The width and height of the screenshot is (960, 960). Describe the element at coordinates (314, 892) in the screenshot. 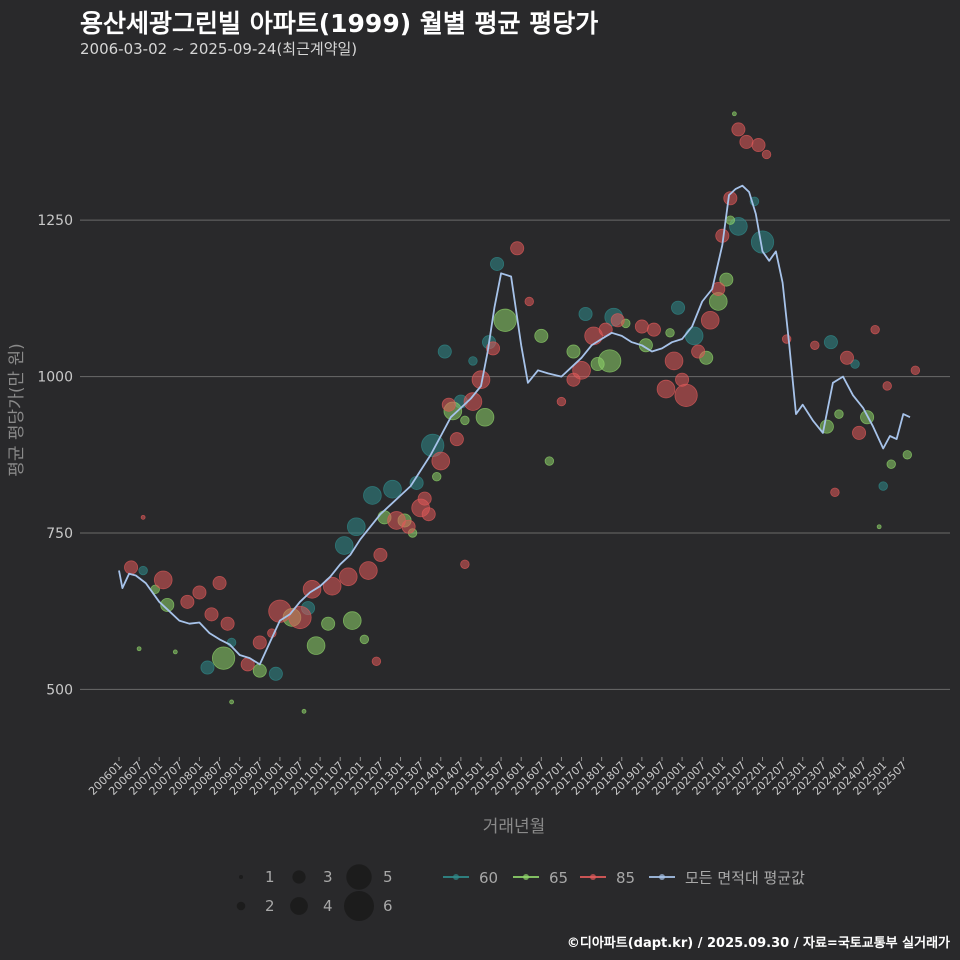

I see `size-legend: 1 2 3 4 5 6` at that location.